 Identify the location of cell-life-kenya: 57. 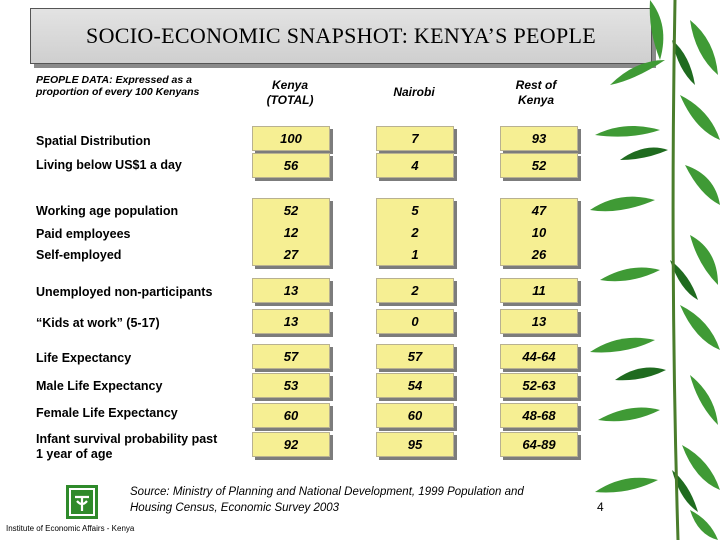
(291, 356).